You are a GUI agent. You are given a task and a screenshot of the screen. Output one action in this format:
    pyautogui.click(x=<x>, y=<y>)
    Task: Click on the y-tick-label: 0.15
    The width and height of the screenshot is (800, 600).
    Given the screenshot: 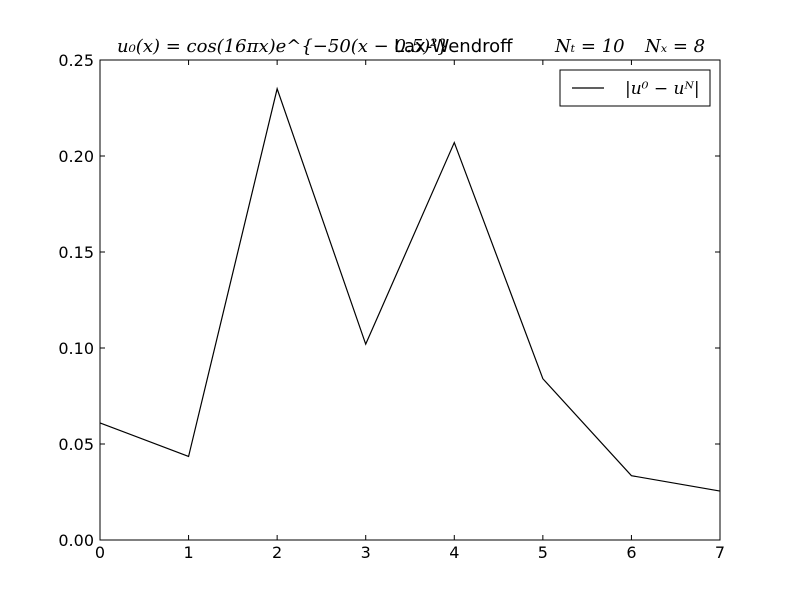 What is the action you would take?
    pyautogui.click(x=76, y=252)
    